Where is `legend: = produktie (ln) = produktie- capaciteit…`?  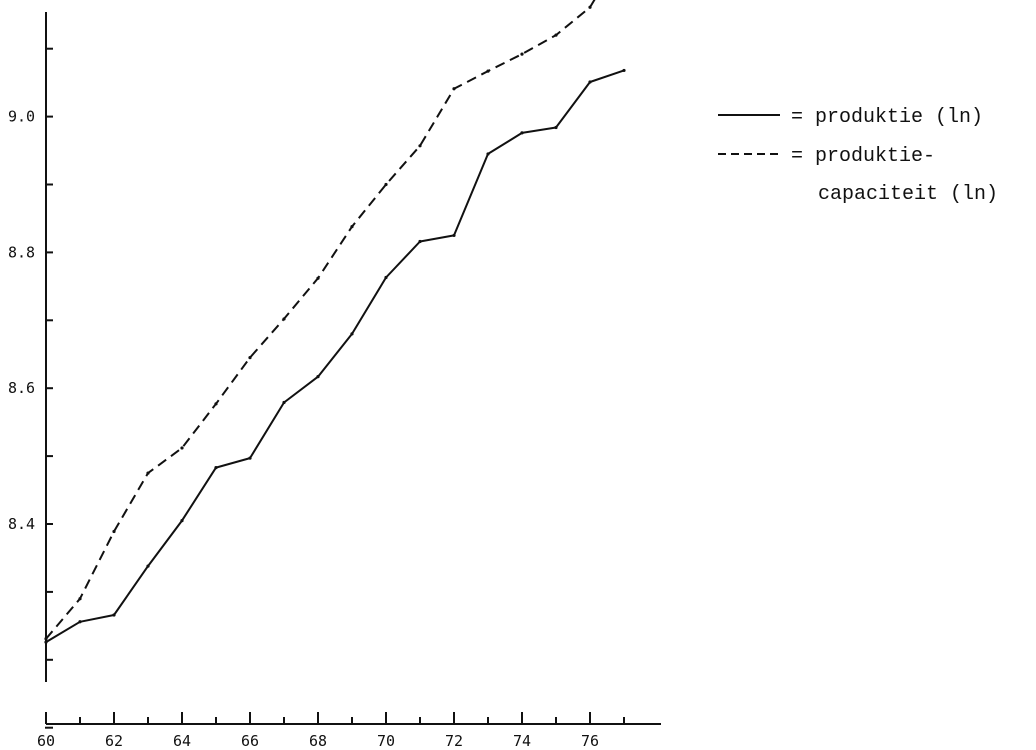 legend: = produktie (ln) = produktie- capaciteit… is located at coordinates (858, 156).